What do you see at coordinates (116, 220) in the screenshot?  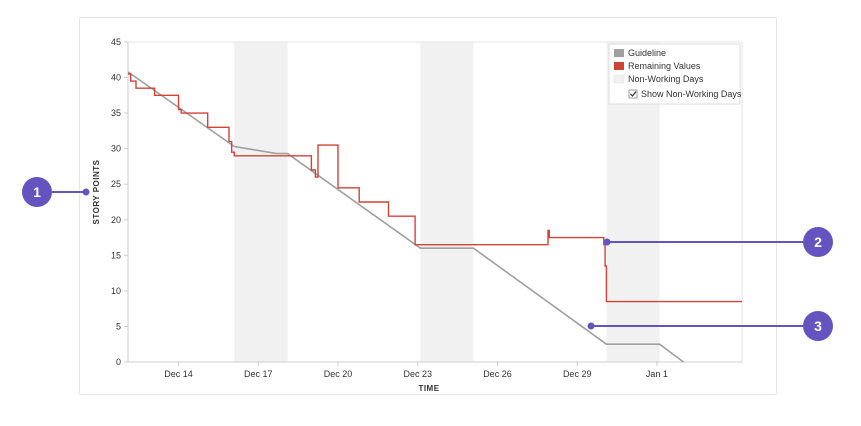 I see `y-tick-label: 20` at bounding box center [116, 220].